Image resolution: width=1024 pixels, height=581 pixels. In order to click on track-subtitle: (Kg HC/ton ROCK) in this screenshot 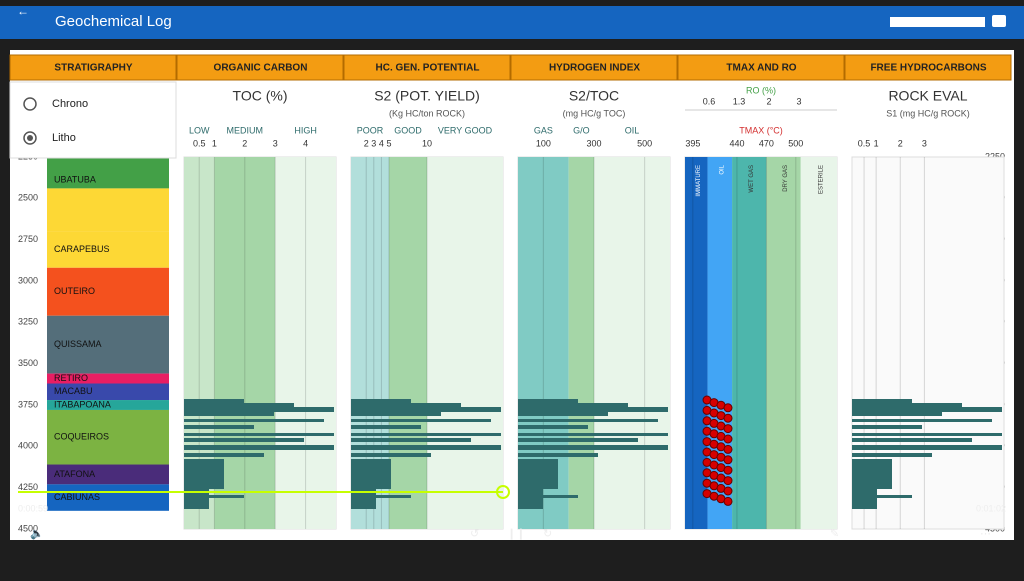, I will do `click(427, 113)`.